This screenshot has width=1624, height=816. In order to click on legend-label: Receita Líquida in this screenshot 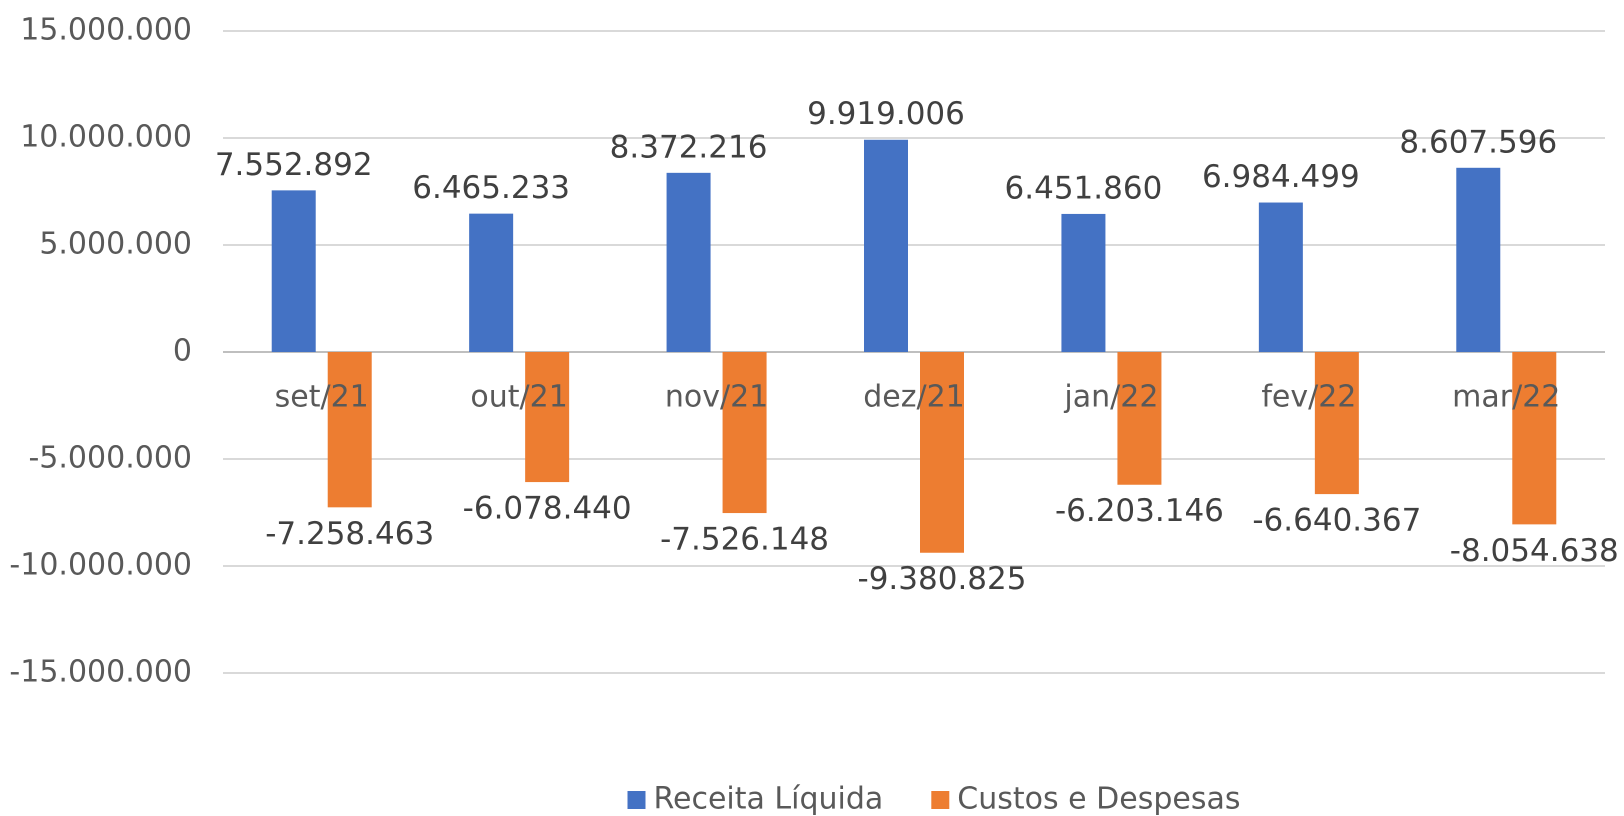, I will do `click(769, 799)`.